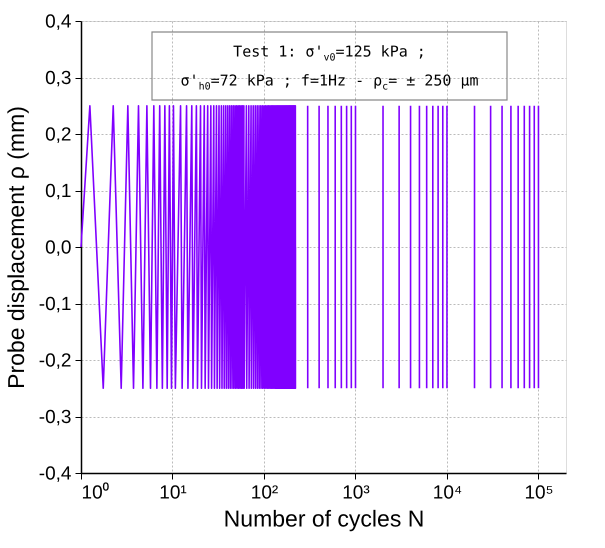 The height and width of the screenshot is (548, 605). Describe the element at coordinates (58, 248) in the screenshot. I see `y-tick-label: 0,0` at that location.